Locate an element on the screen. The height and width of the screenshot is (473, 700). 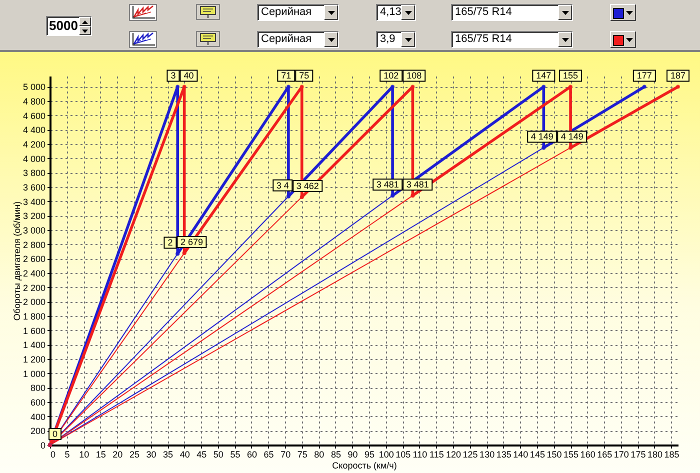
x-tick-label: 5 is located at coordinates (67, 455).